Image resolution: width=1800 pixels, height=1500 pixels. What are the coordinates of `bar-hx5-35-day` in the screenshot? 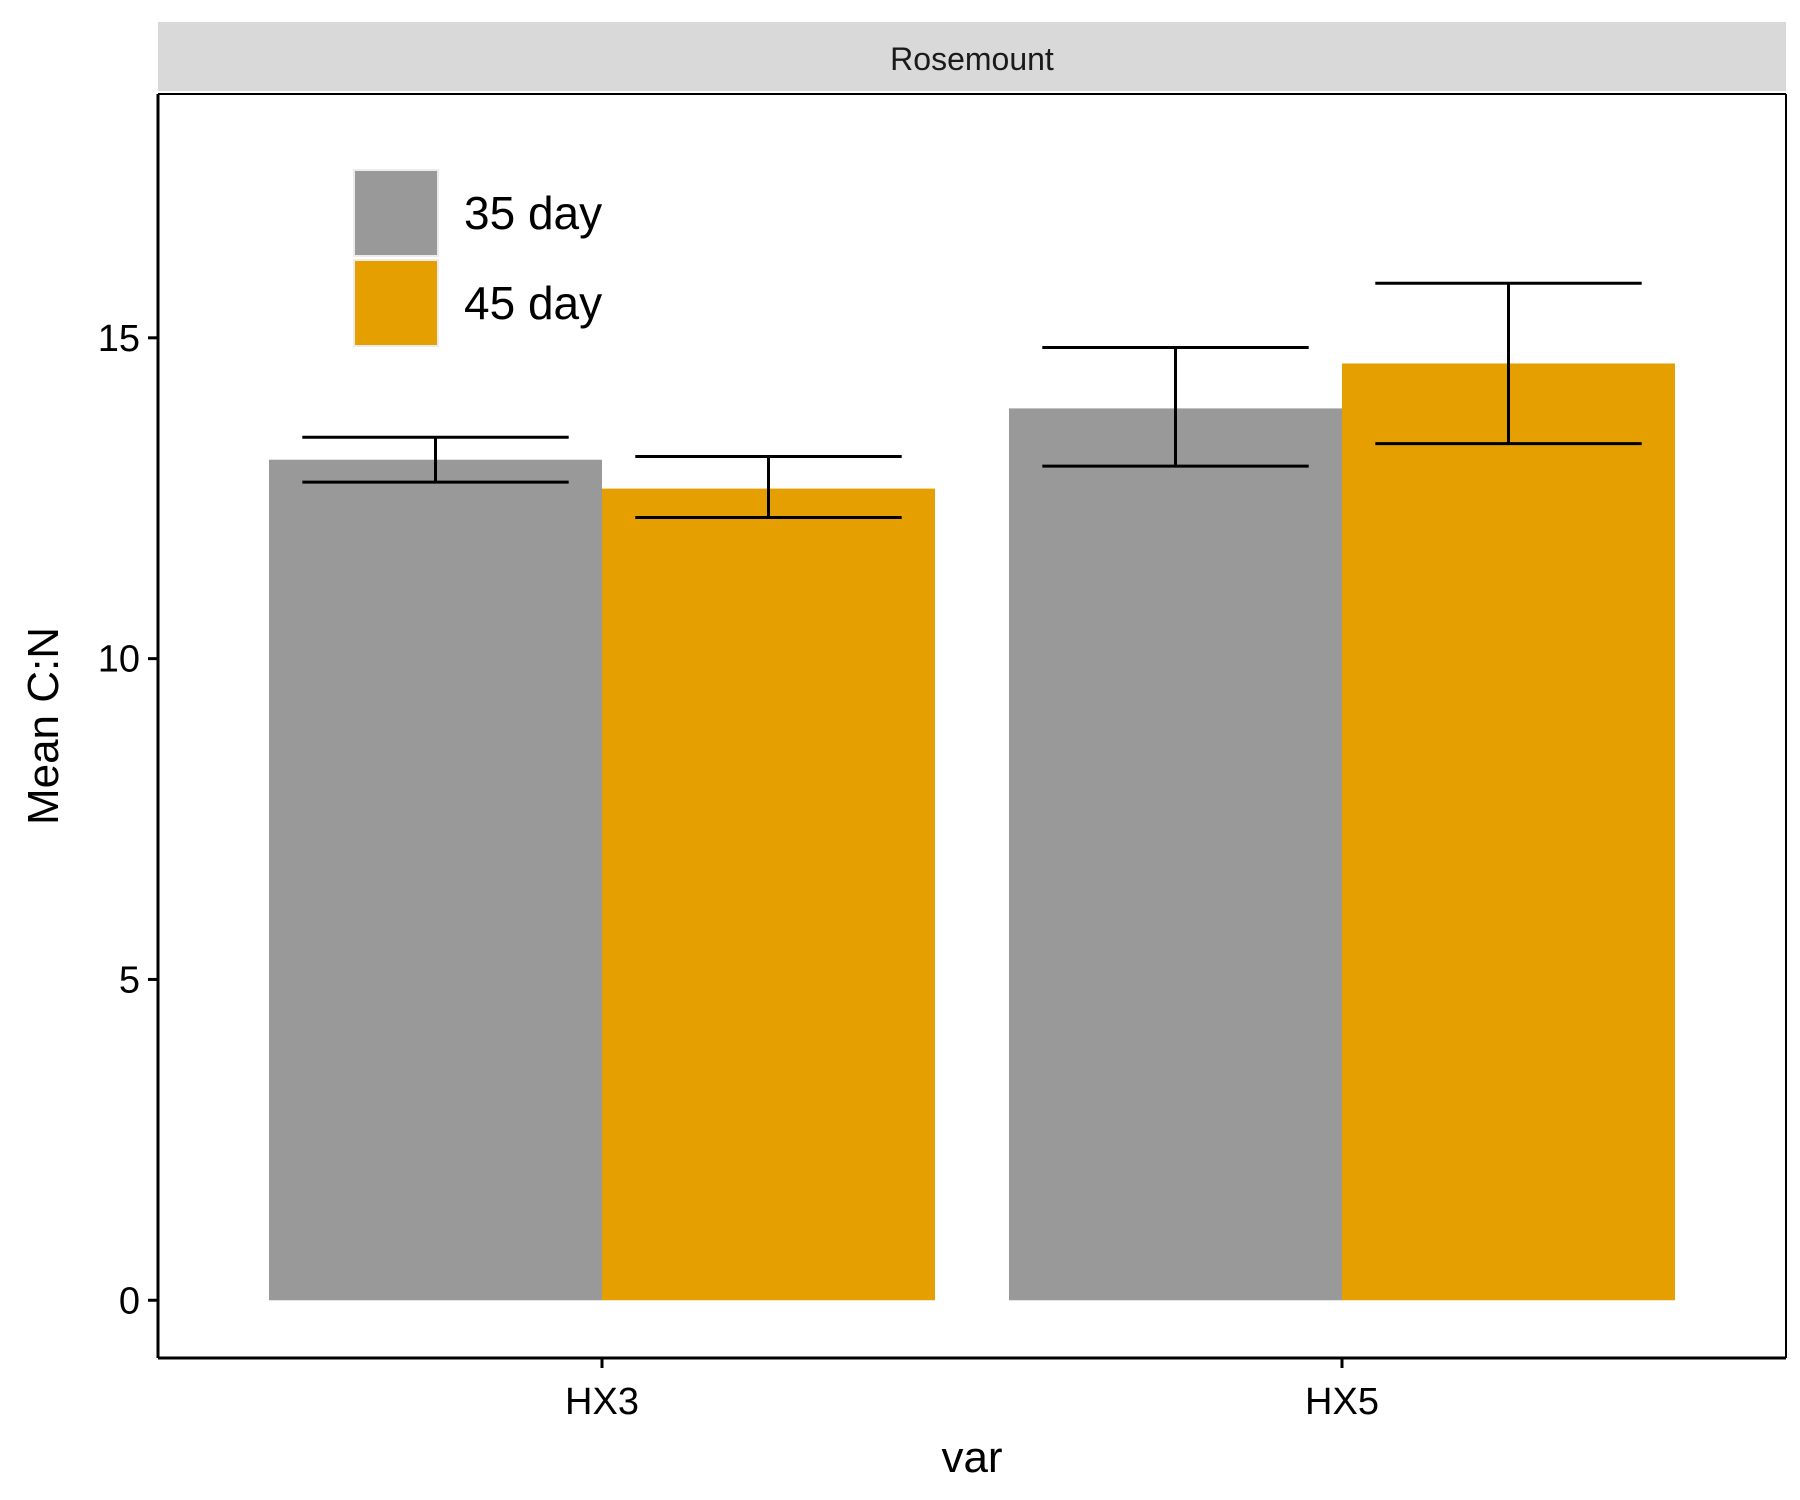 It's located at (1175, 854).